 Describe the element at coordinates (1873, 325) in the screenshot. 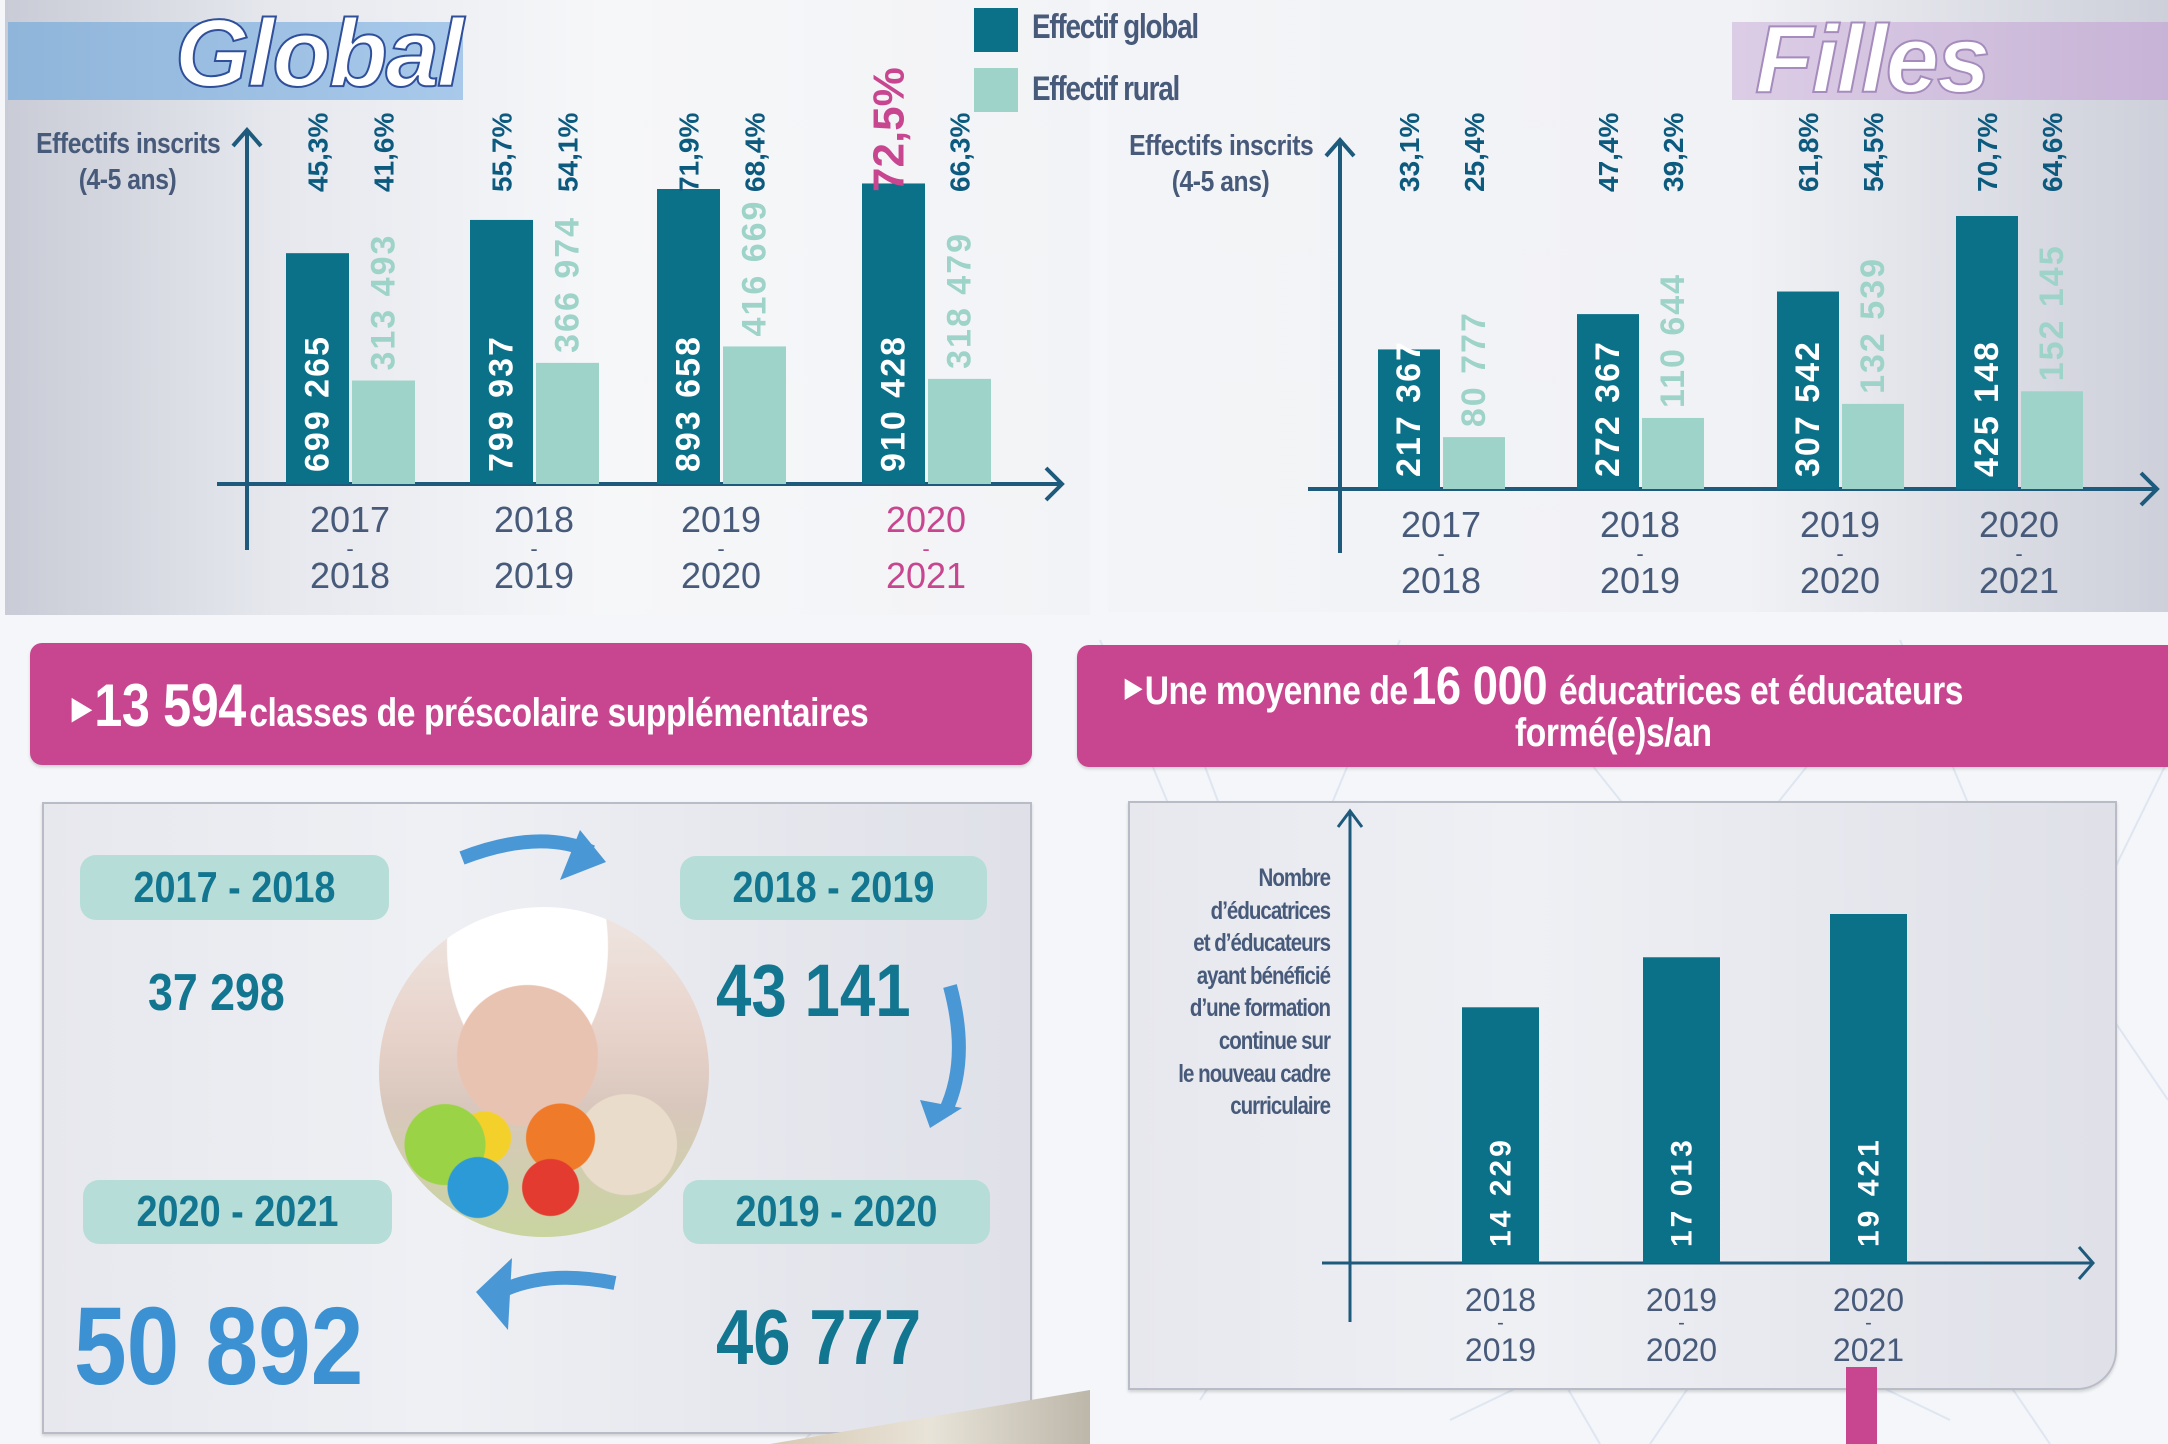

I see `bar-value-label: 132 539` at that location.